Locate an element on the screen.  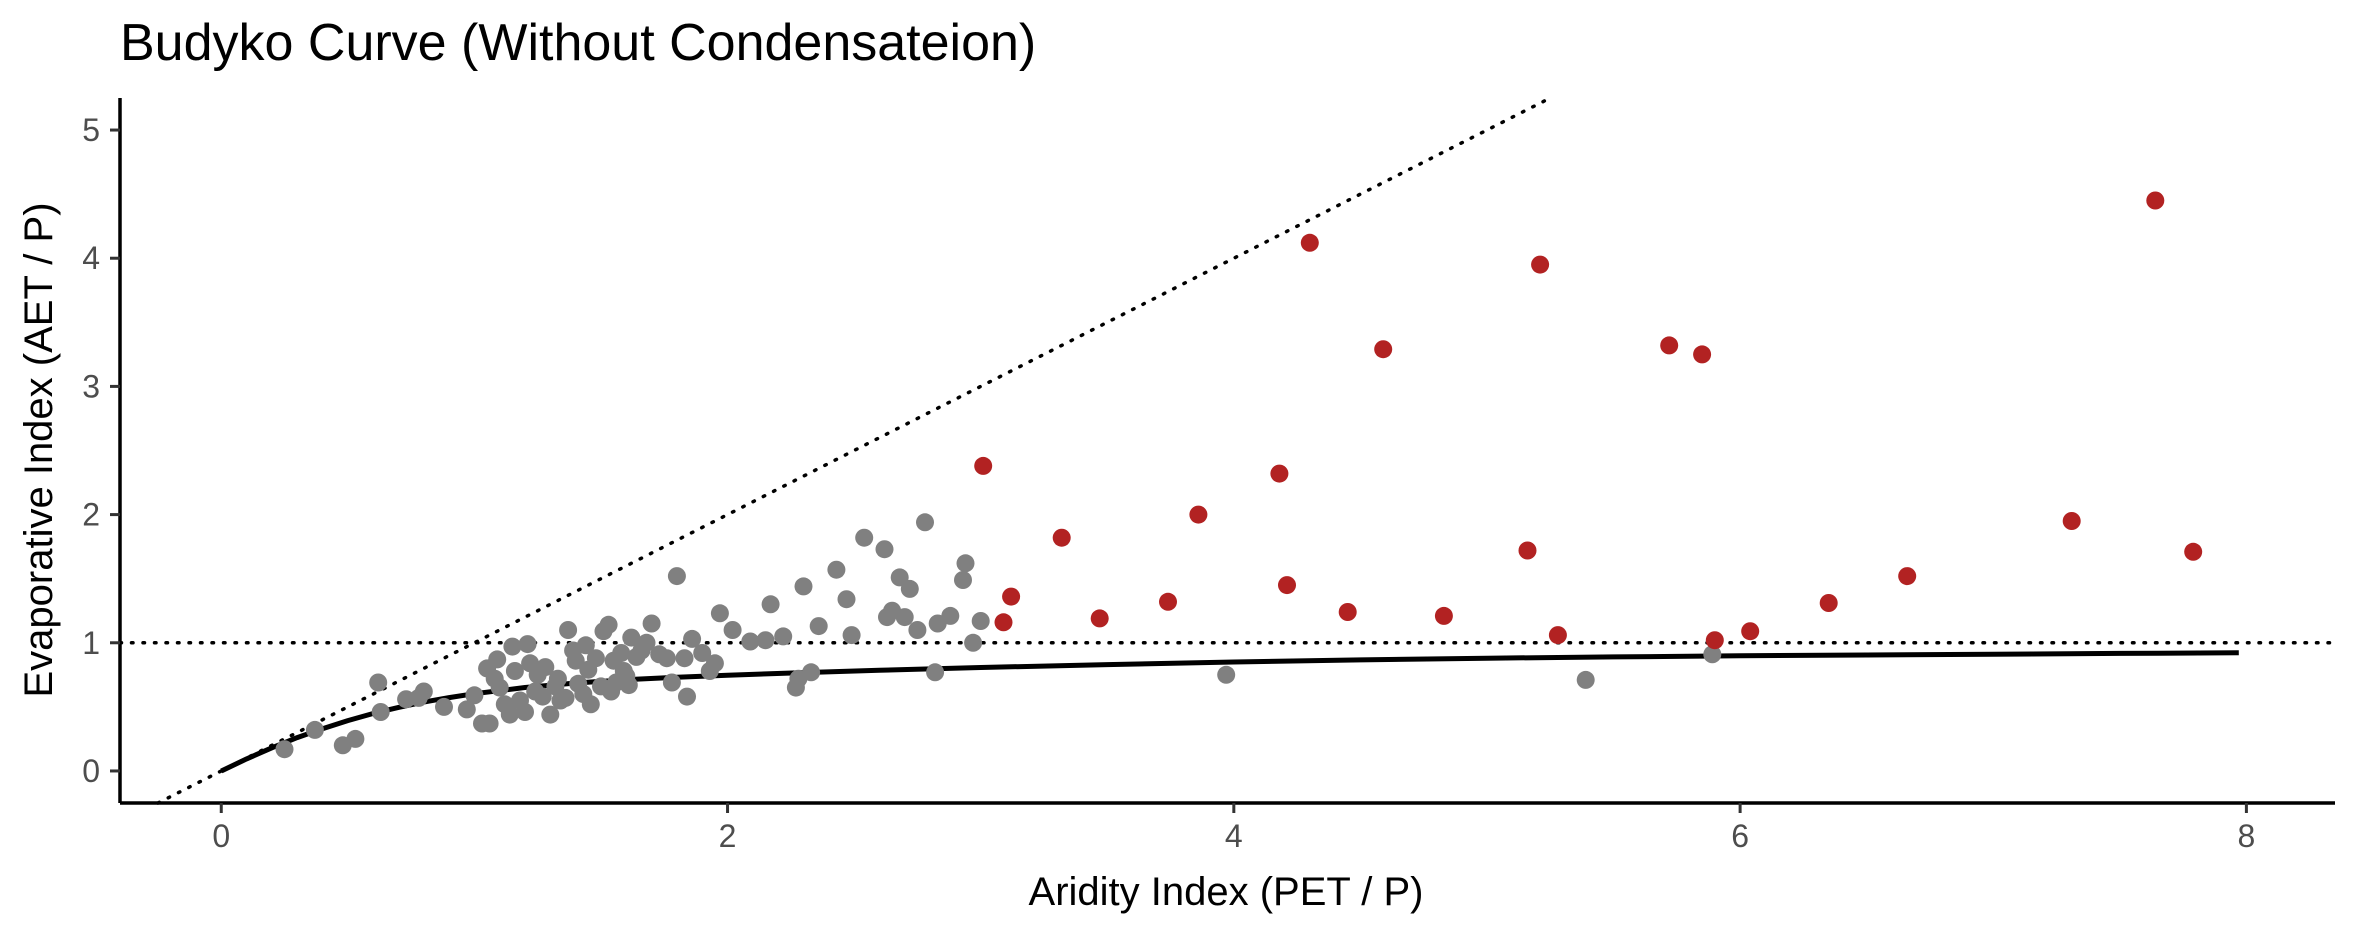
y-tick-label: 1 is located at coordinates (91, 643).